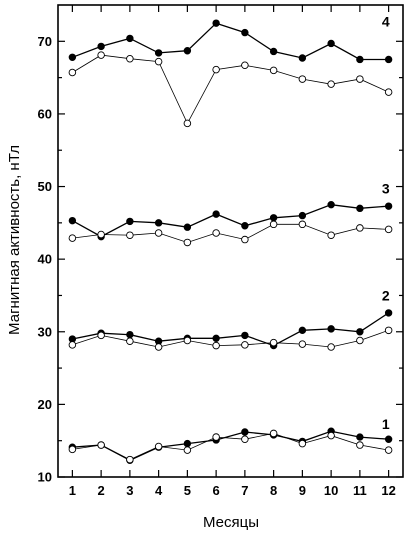 This screenshot has width=407, height=534. I want to click on series-group-label-2: 2, so click(386, 295).